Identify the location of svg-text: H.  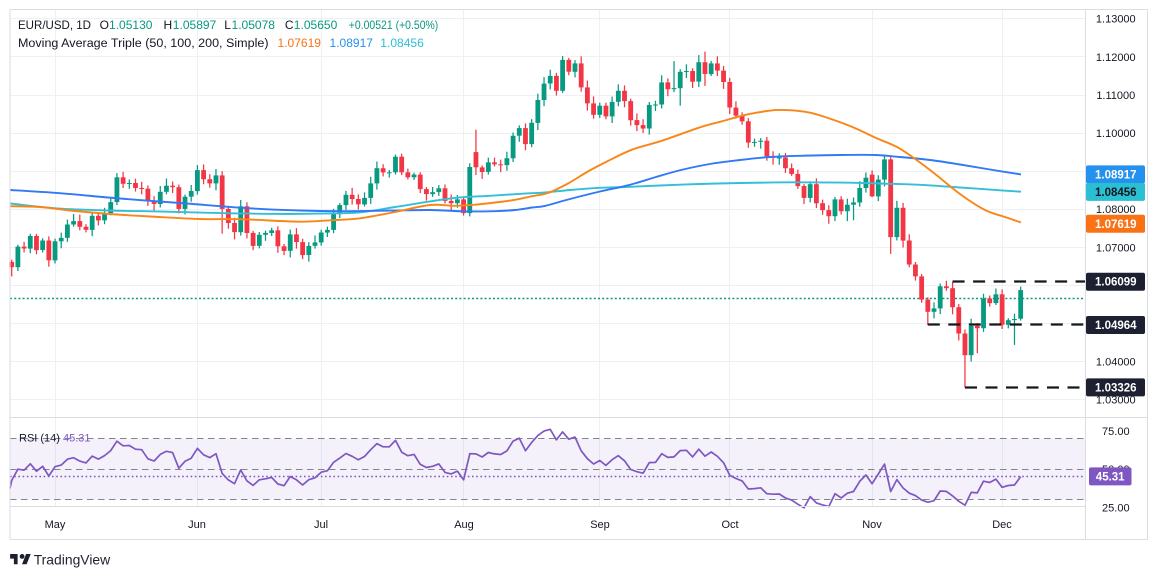
(168, 25).